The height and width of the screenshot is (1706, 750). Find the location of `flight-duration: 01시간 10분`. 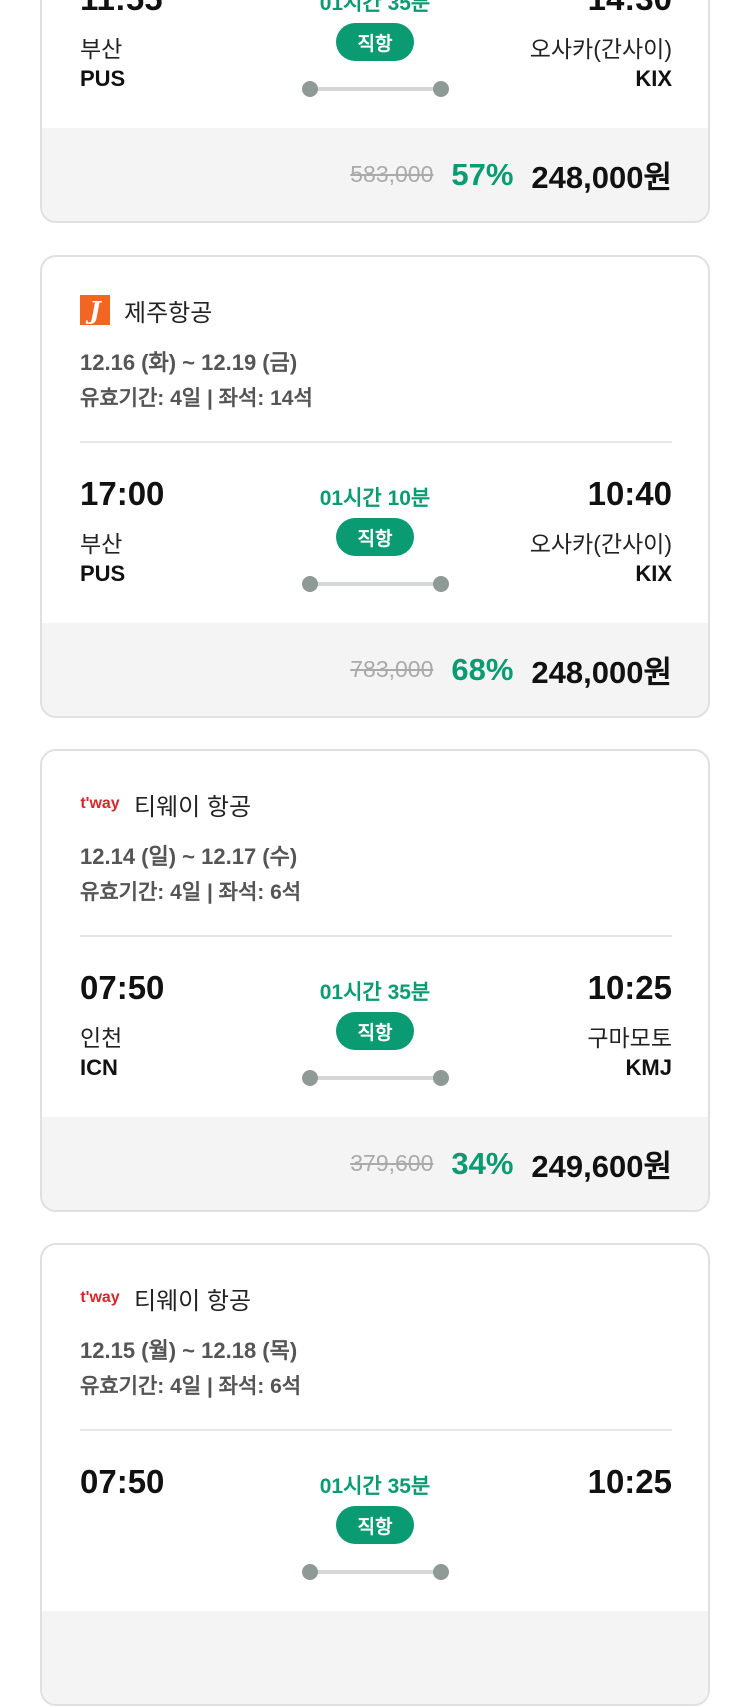

flight-duration: 01시간 10분 is located at coordinates (375, 498).